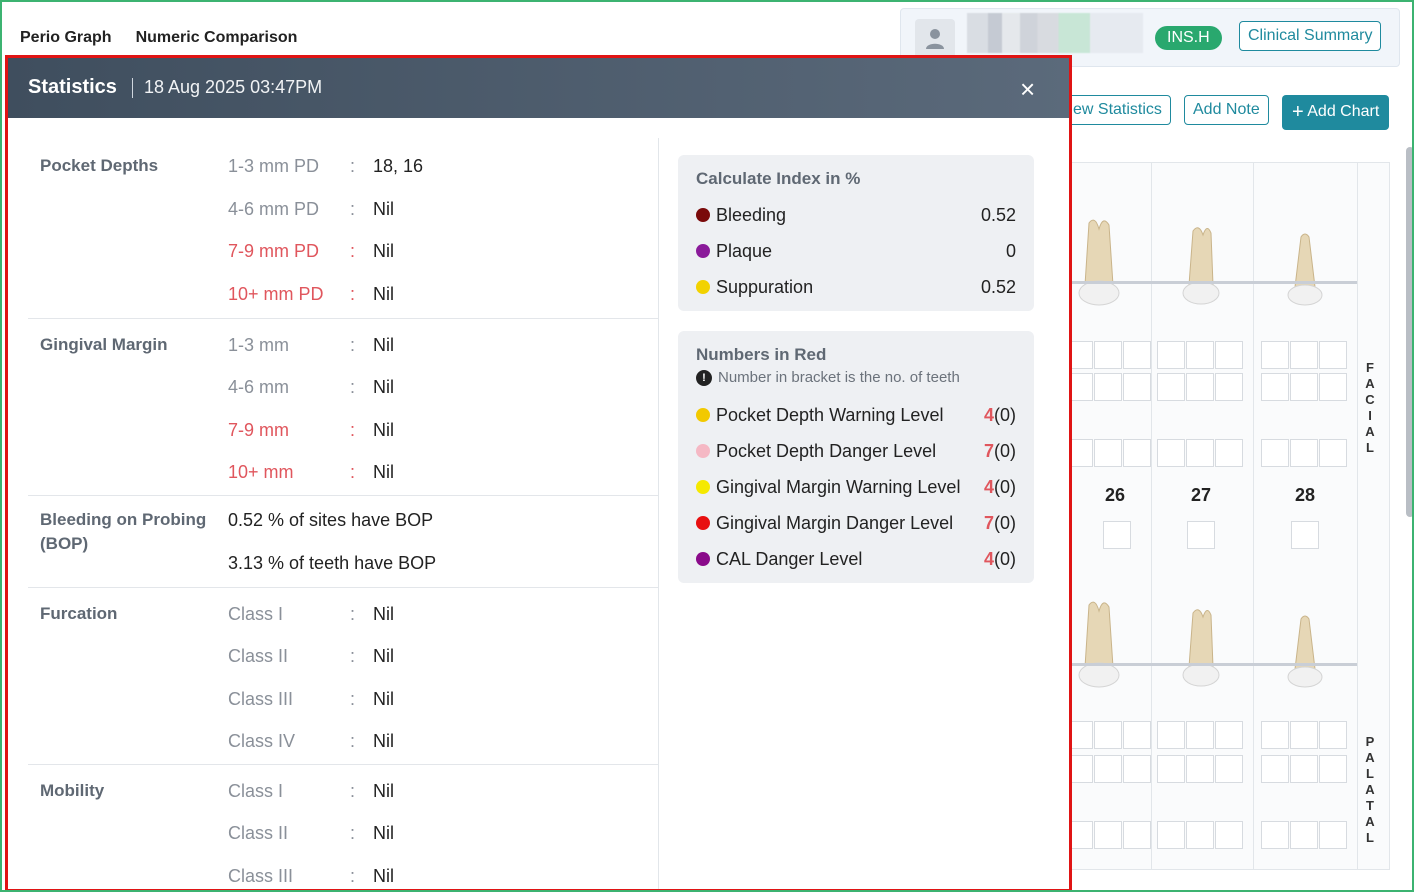  What do you see at coordinates (856, 287) in the screenshot?
I see `index-row: Suppuration 0.52` at bounding box center [856, 287].